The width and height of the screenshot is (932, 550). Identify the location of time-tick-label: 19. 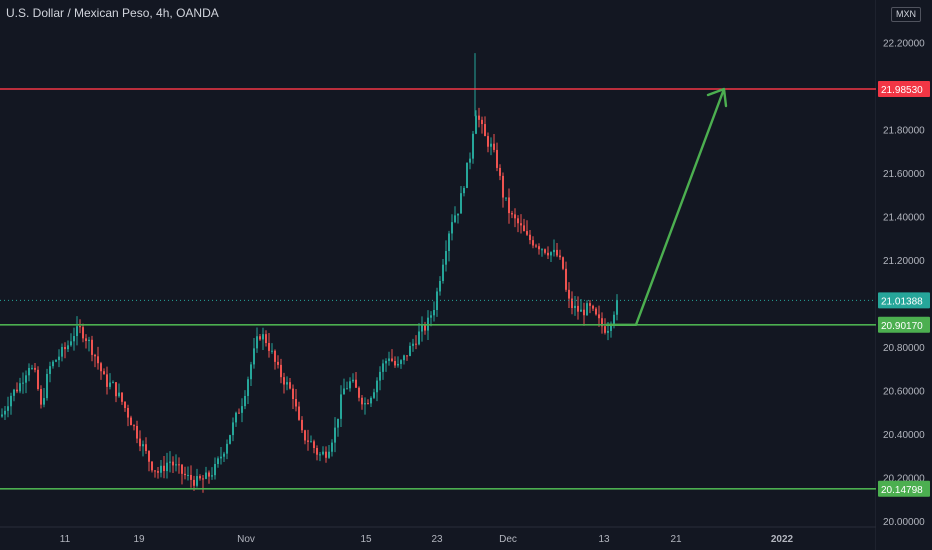
(139, 539).